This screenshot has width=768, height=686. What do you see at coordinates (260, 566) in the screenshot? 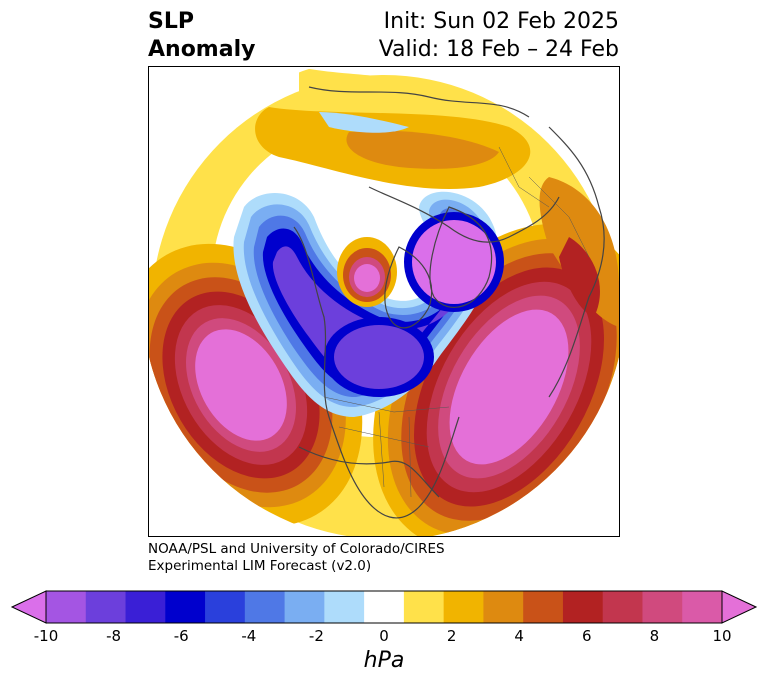
I see `credit-line-2: Experimental LIM Forecast (v2.0)` at bounding box center [260, 566].